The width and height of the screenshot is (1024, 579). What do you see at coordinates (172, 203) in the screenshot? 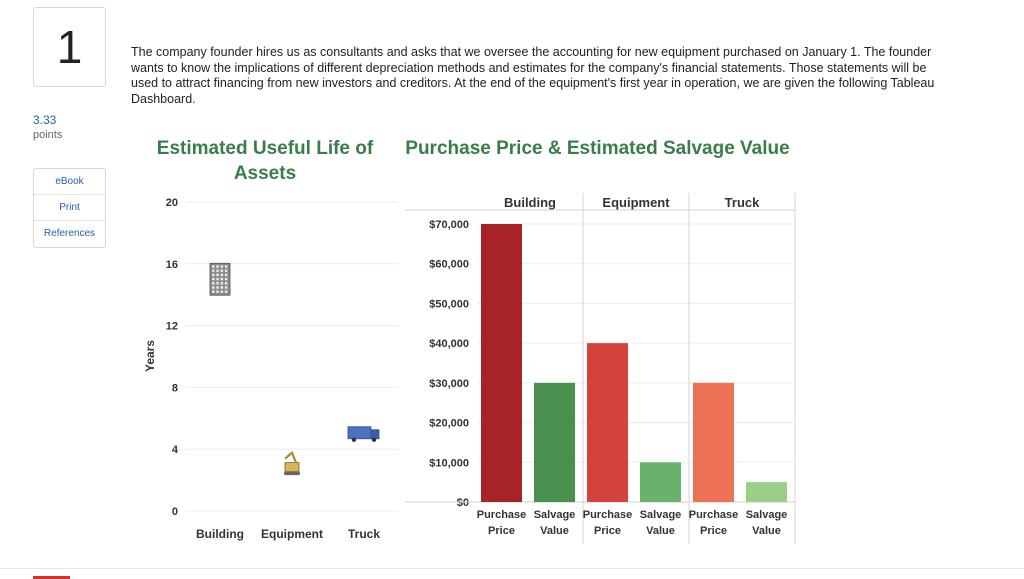
I see `y-tick-label: 20` at bounding box center [172, 203].